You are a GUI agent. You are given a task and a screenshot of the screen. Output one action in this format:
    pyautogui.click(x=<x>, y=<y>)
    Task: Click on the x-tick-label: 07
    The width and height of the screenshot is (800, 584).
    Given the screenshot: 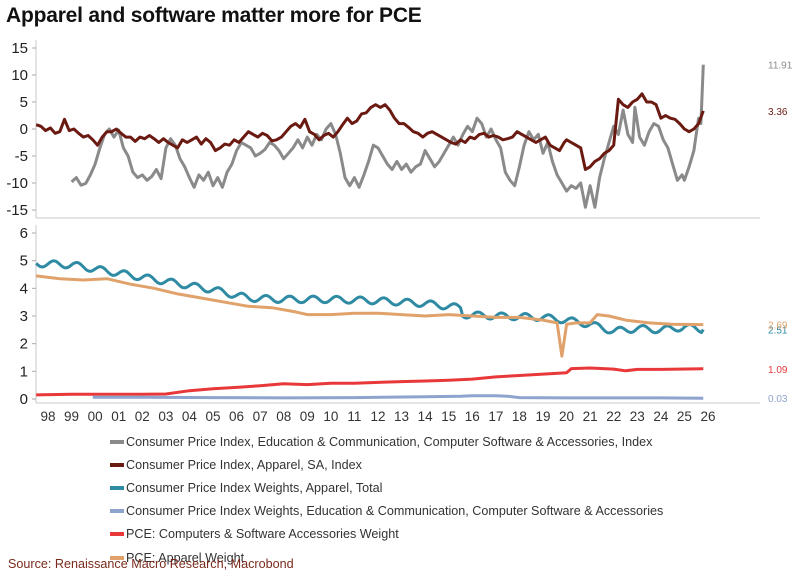 What is the action you would take?
    pyautogui.click(x=260, y=416)
    